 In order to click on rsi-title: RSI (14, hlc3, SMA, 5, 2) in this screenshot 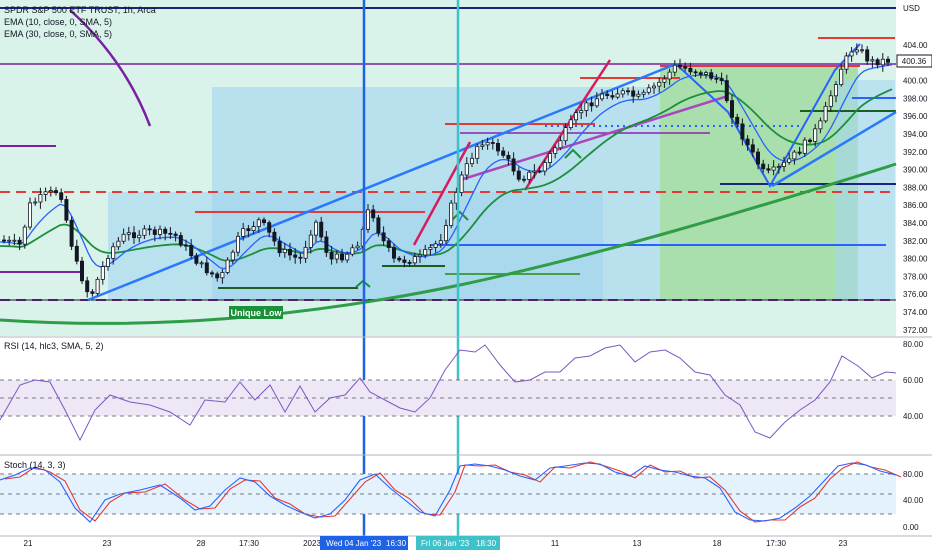, I will do `click(54, 346)`.